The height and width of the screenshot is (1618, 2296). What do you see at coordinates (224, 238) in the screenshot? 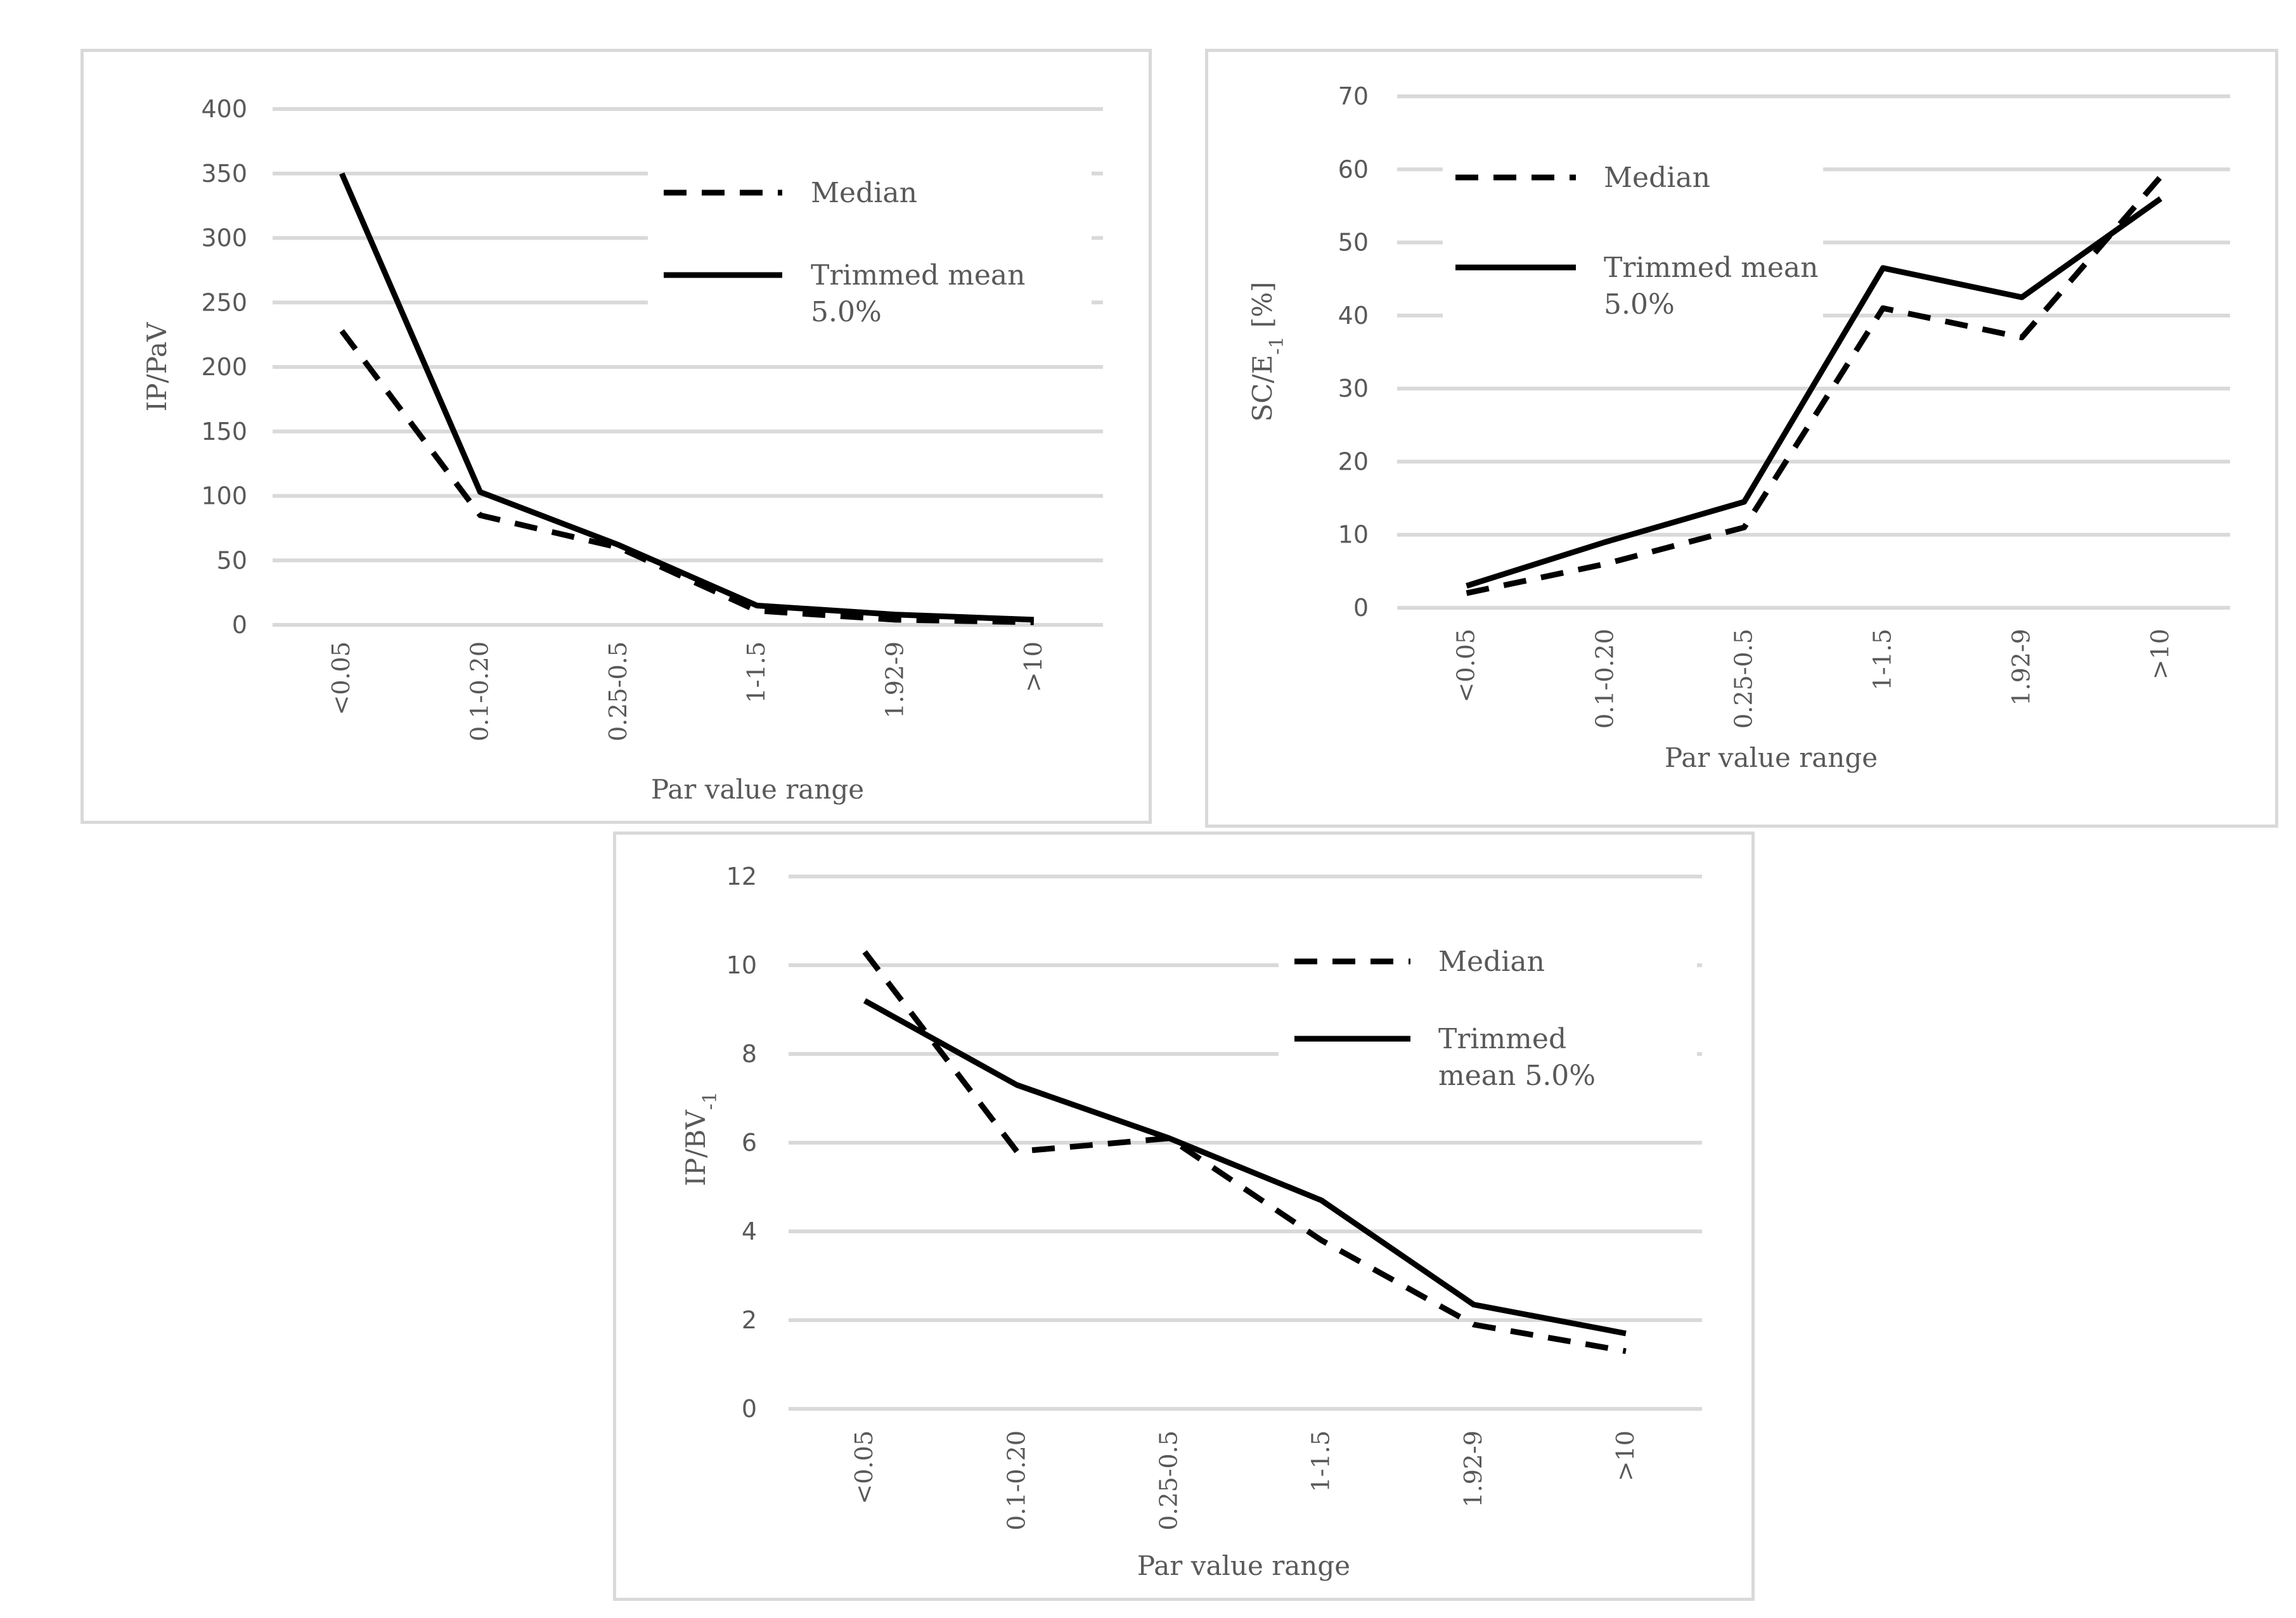
I see `y-tick-label: 300` at bounding box center [224, 238].